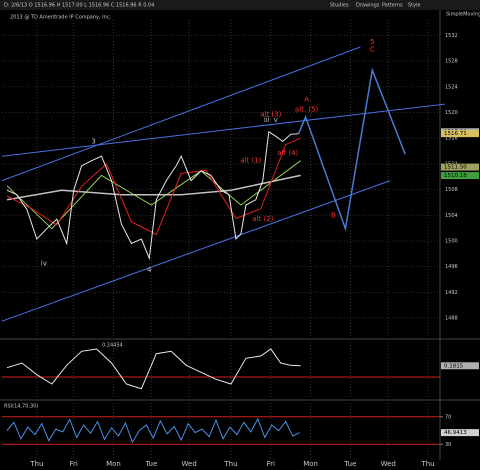 This screenshot has height=470, width=480. What do you see at coordinates (250, 161) in the screenshot?
I see `annotation: alt (1)` at bounding box center [250, 161].